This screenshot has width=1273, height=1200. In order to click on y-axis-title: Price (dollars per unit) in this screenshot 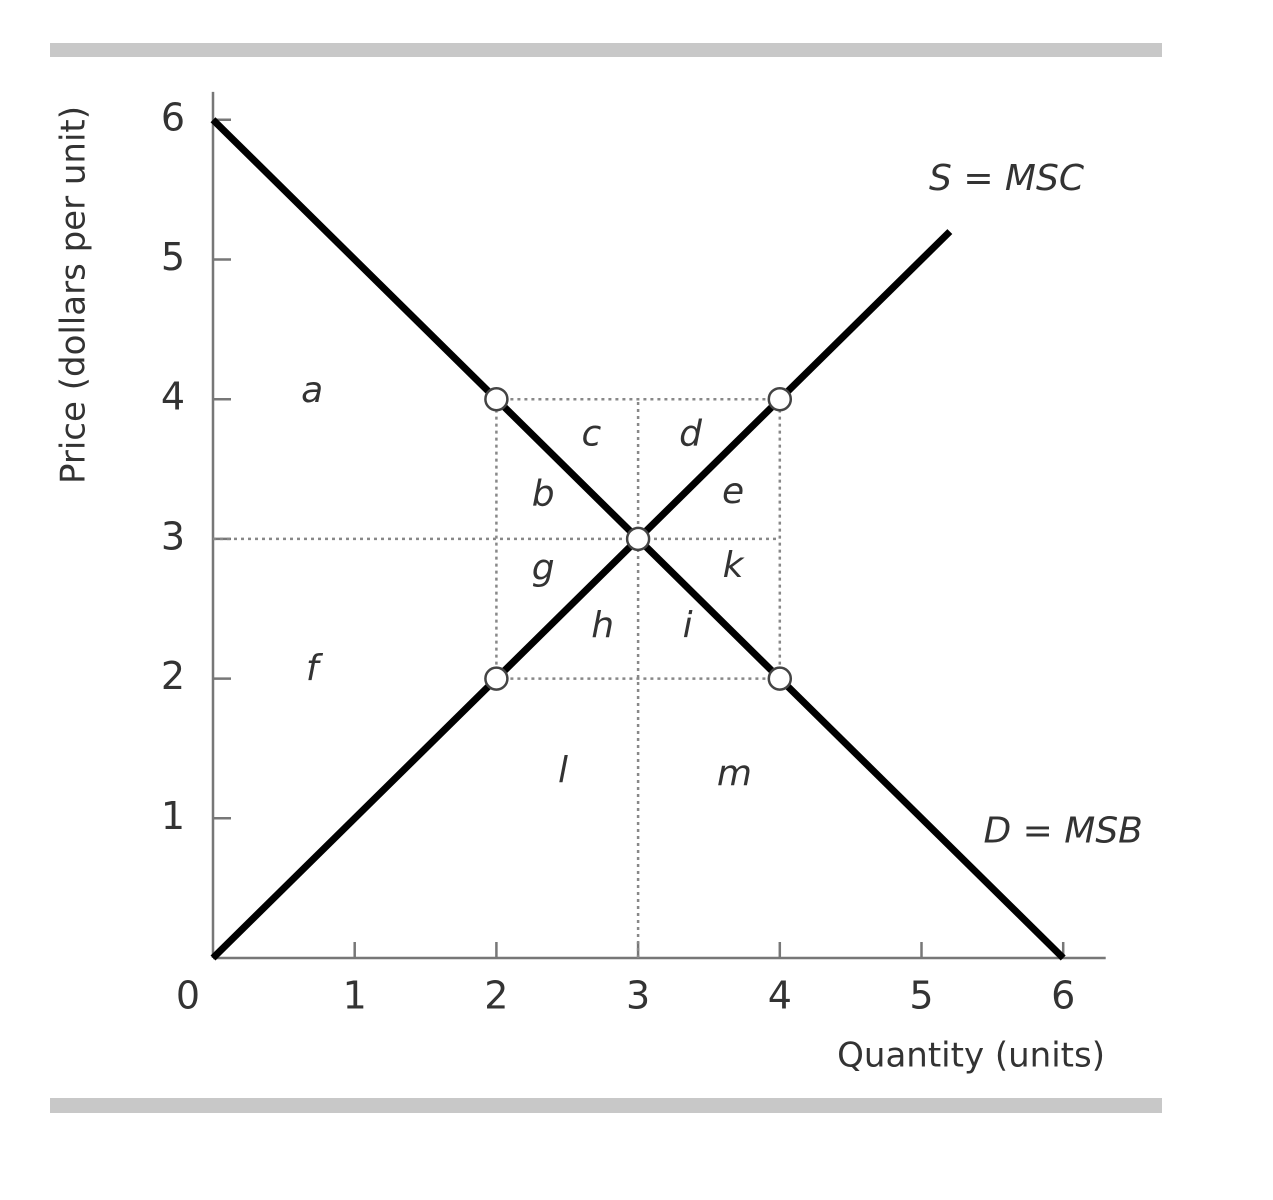, I will do `click(74, 295)`.